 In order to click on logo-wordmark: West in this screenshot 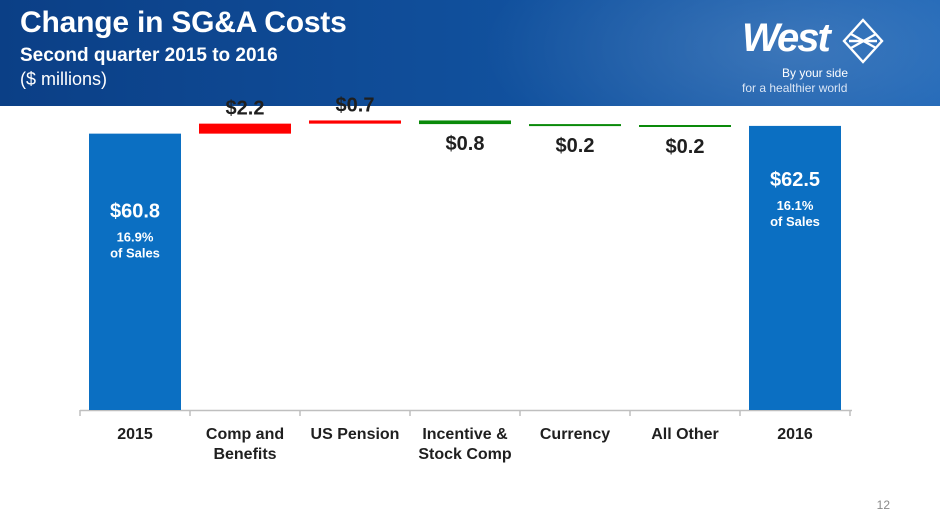, I will do `click(786, 38)`.